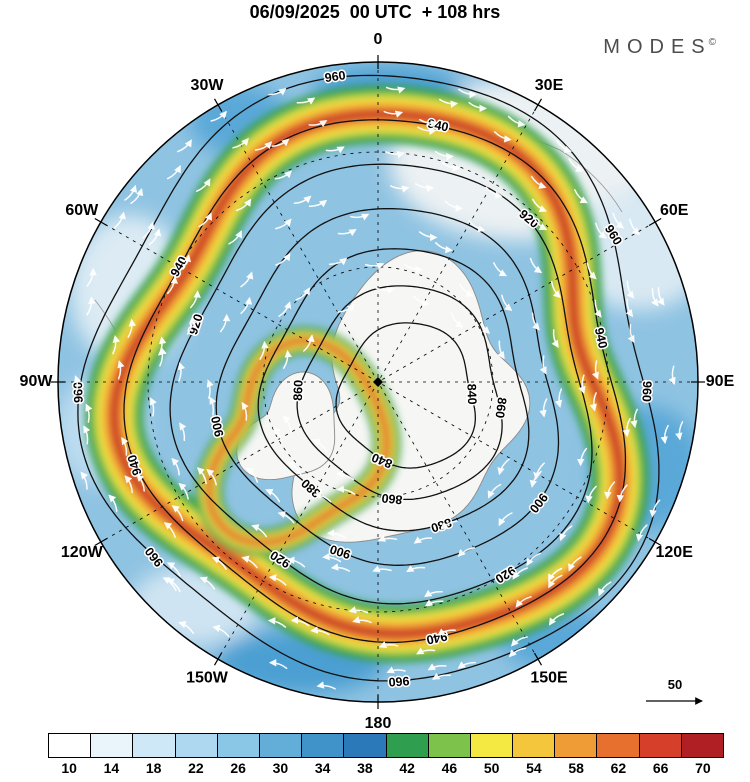 The height and width of the screenshot is (782, 750). What do you see at coordinates (208, 85) in the screenshot?
I see `meridian-label: 30W` at bounding box center [208, 85].